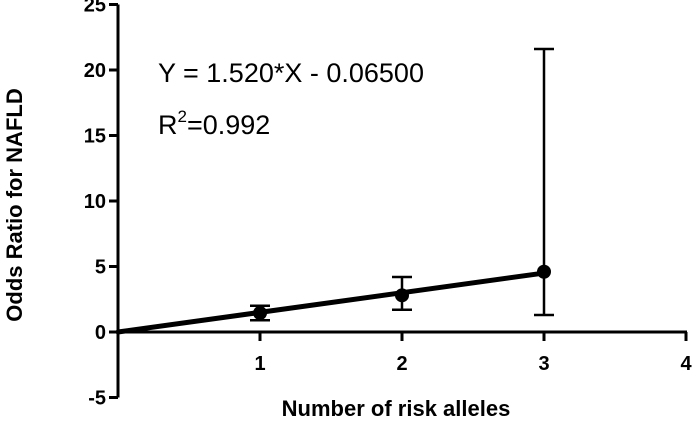 Image resolution: width=700 pixels, height=423 pixels. Describe the element at coordinates (182, 116) in the screenshot. I see `r2-superscript: 2` at that location.